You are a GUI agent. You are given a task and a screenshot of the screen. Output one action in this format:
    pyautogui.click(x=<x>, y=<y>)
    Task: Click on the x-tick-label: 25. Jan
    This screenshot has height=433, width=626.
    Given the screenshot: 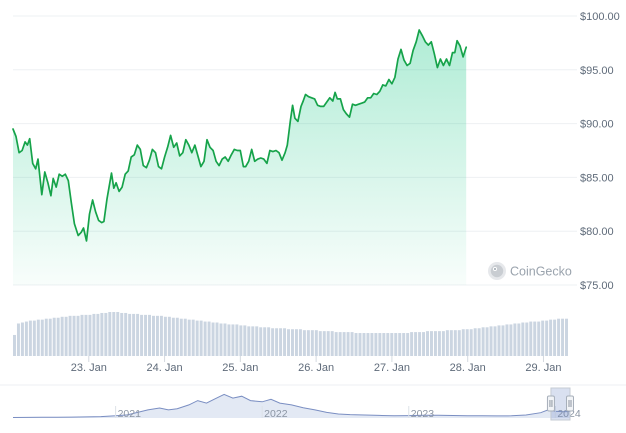 What is the action you would take?
    pyautogui.click(x=240, y=368)
    